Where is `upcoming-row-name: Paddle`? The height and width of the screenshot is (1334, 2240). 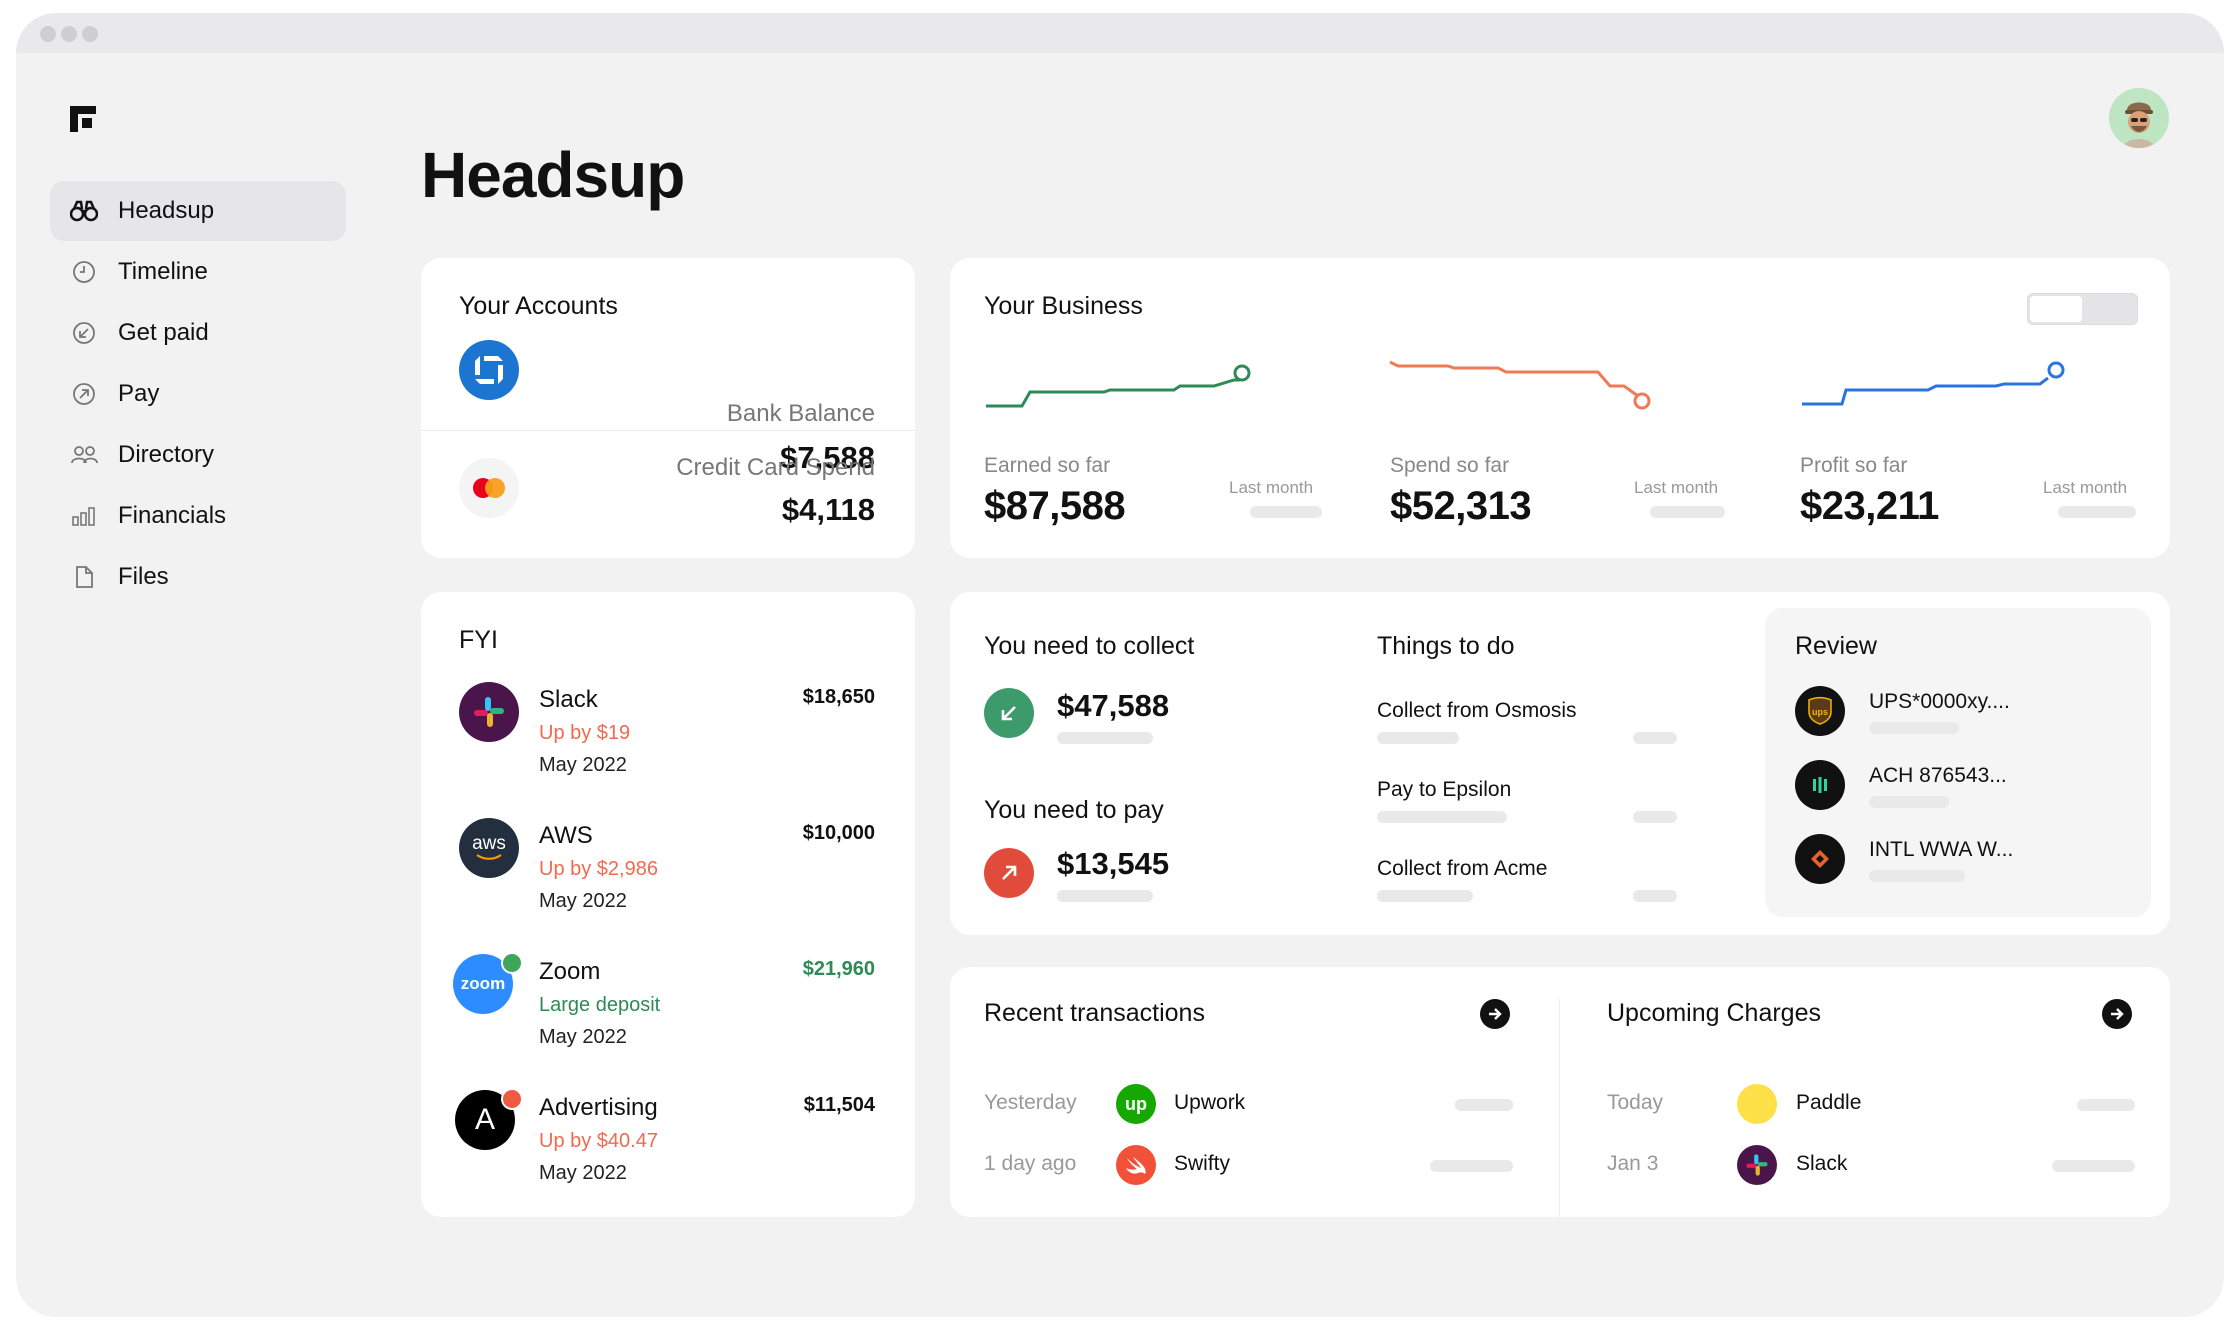 upcoming-row-name: Paddle is located at coordinates (1829, 1102).